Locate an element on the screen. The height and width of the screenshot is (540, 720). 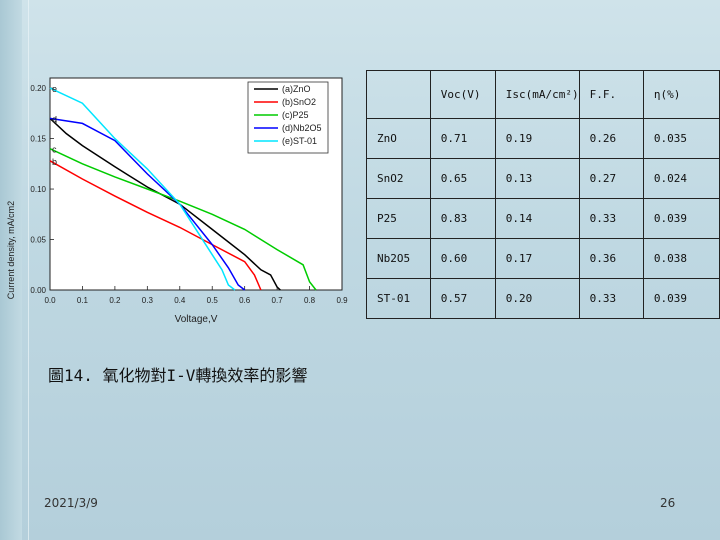
slide-page-number: 26 is located at coordinates (668, 503).